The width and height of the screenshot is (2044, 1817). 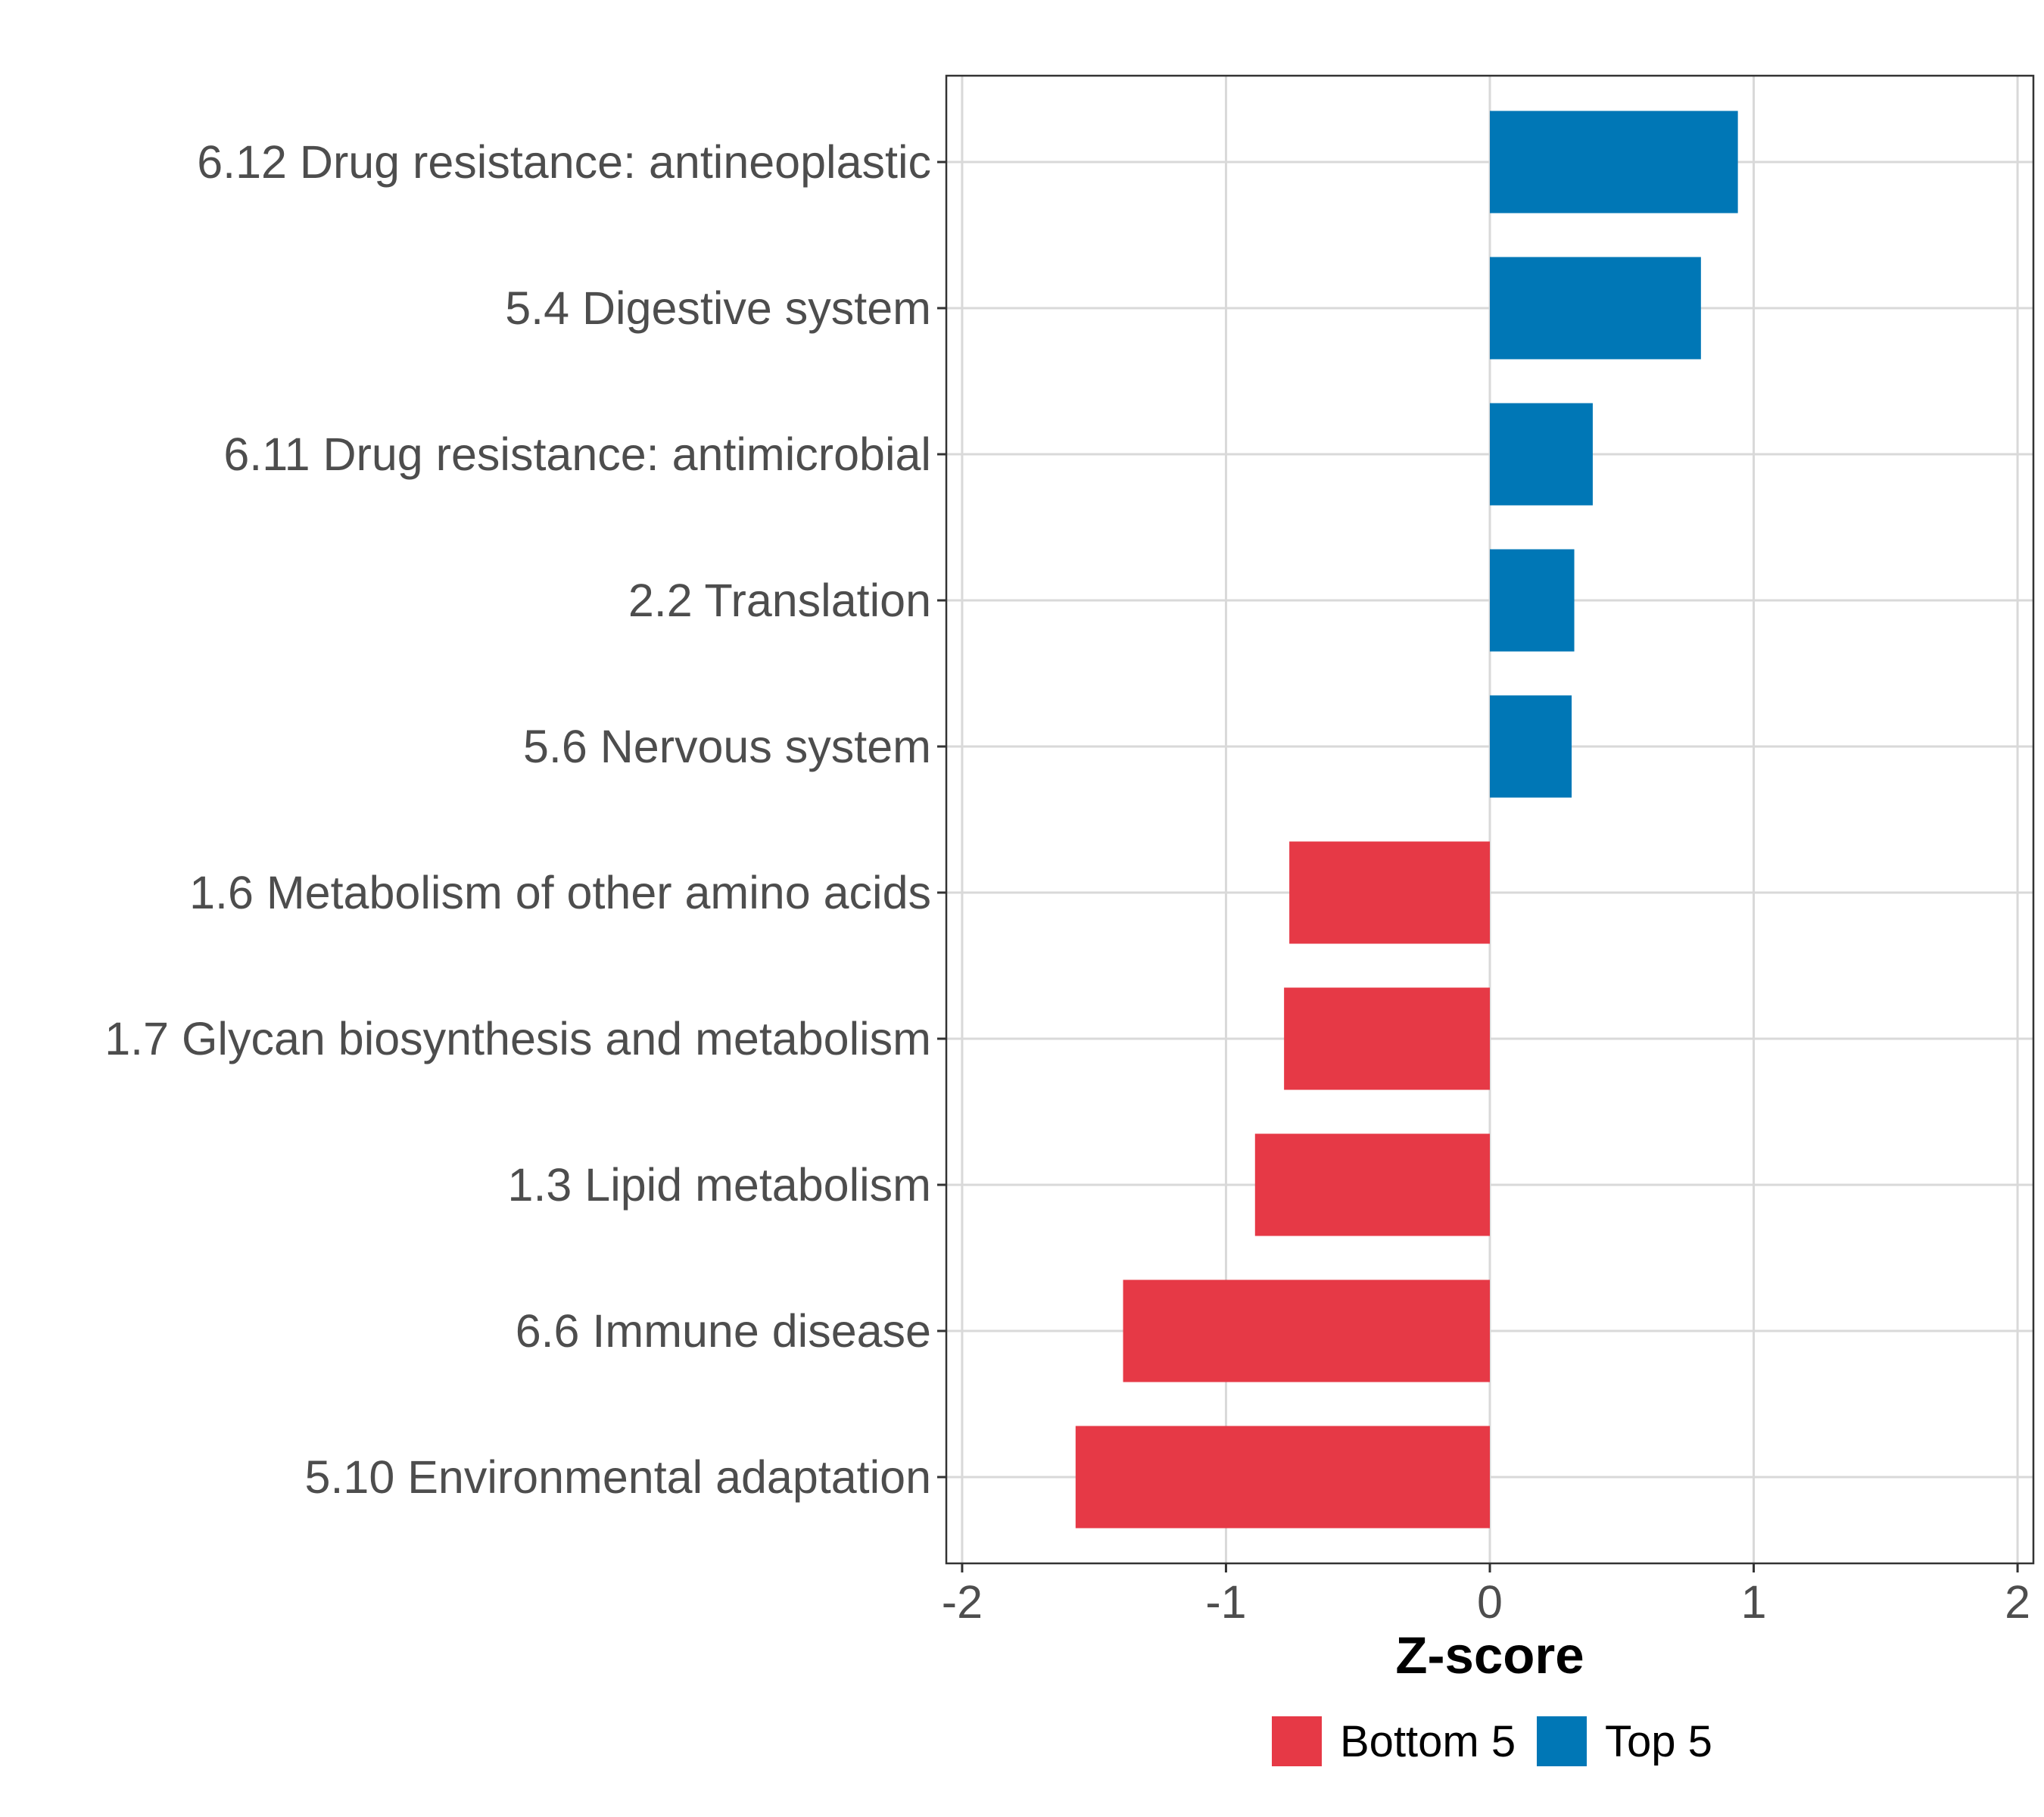 I want to click on x-tick-label: 1, so click(x=1754, y=1602).